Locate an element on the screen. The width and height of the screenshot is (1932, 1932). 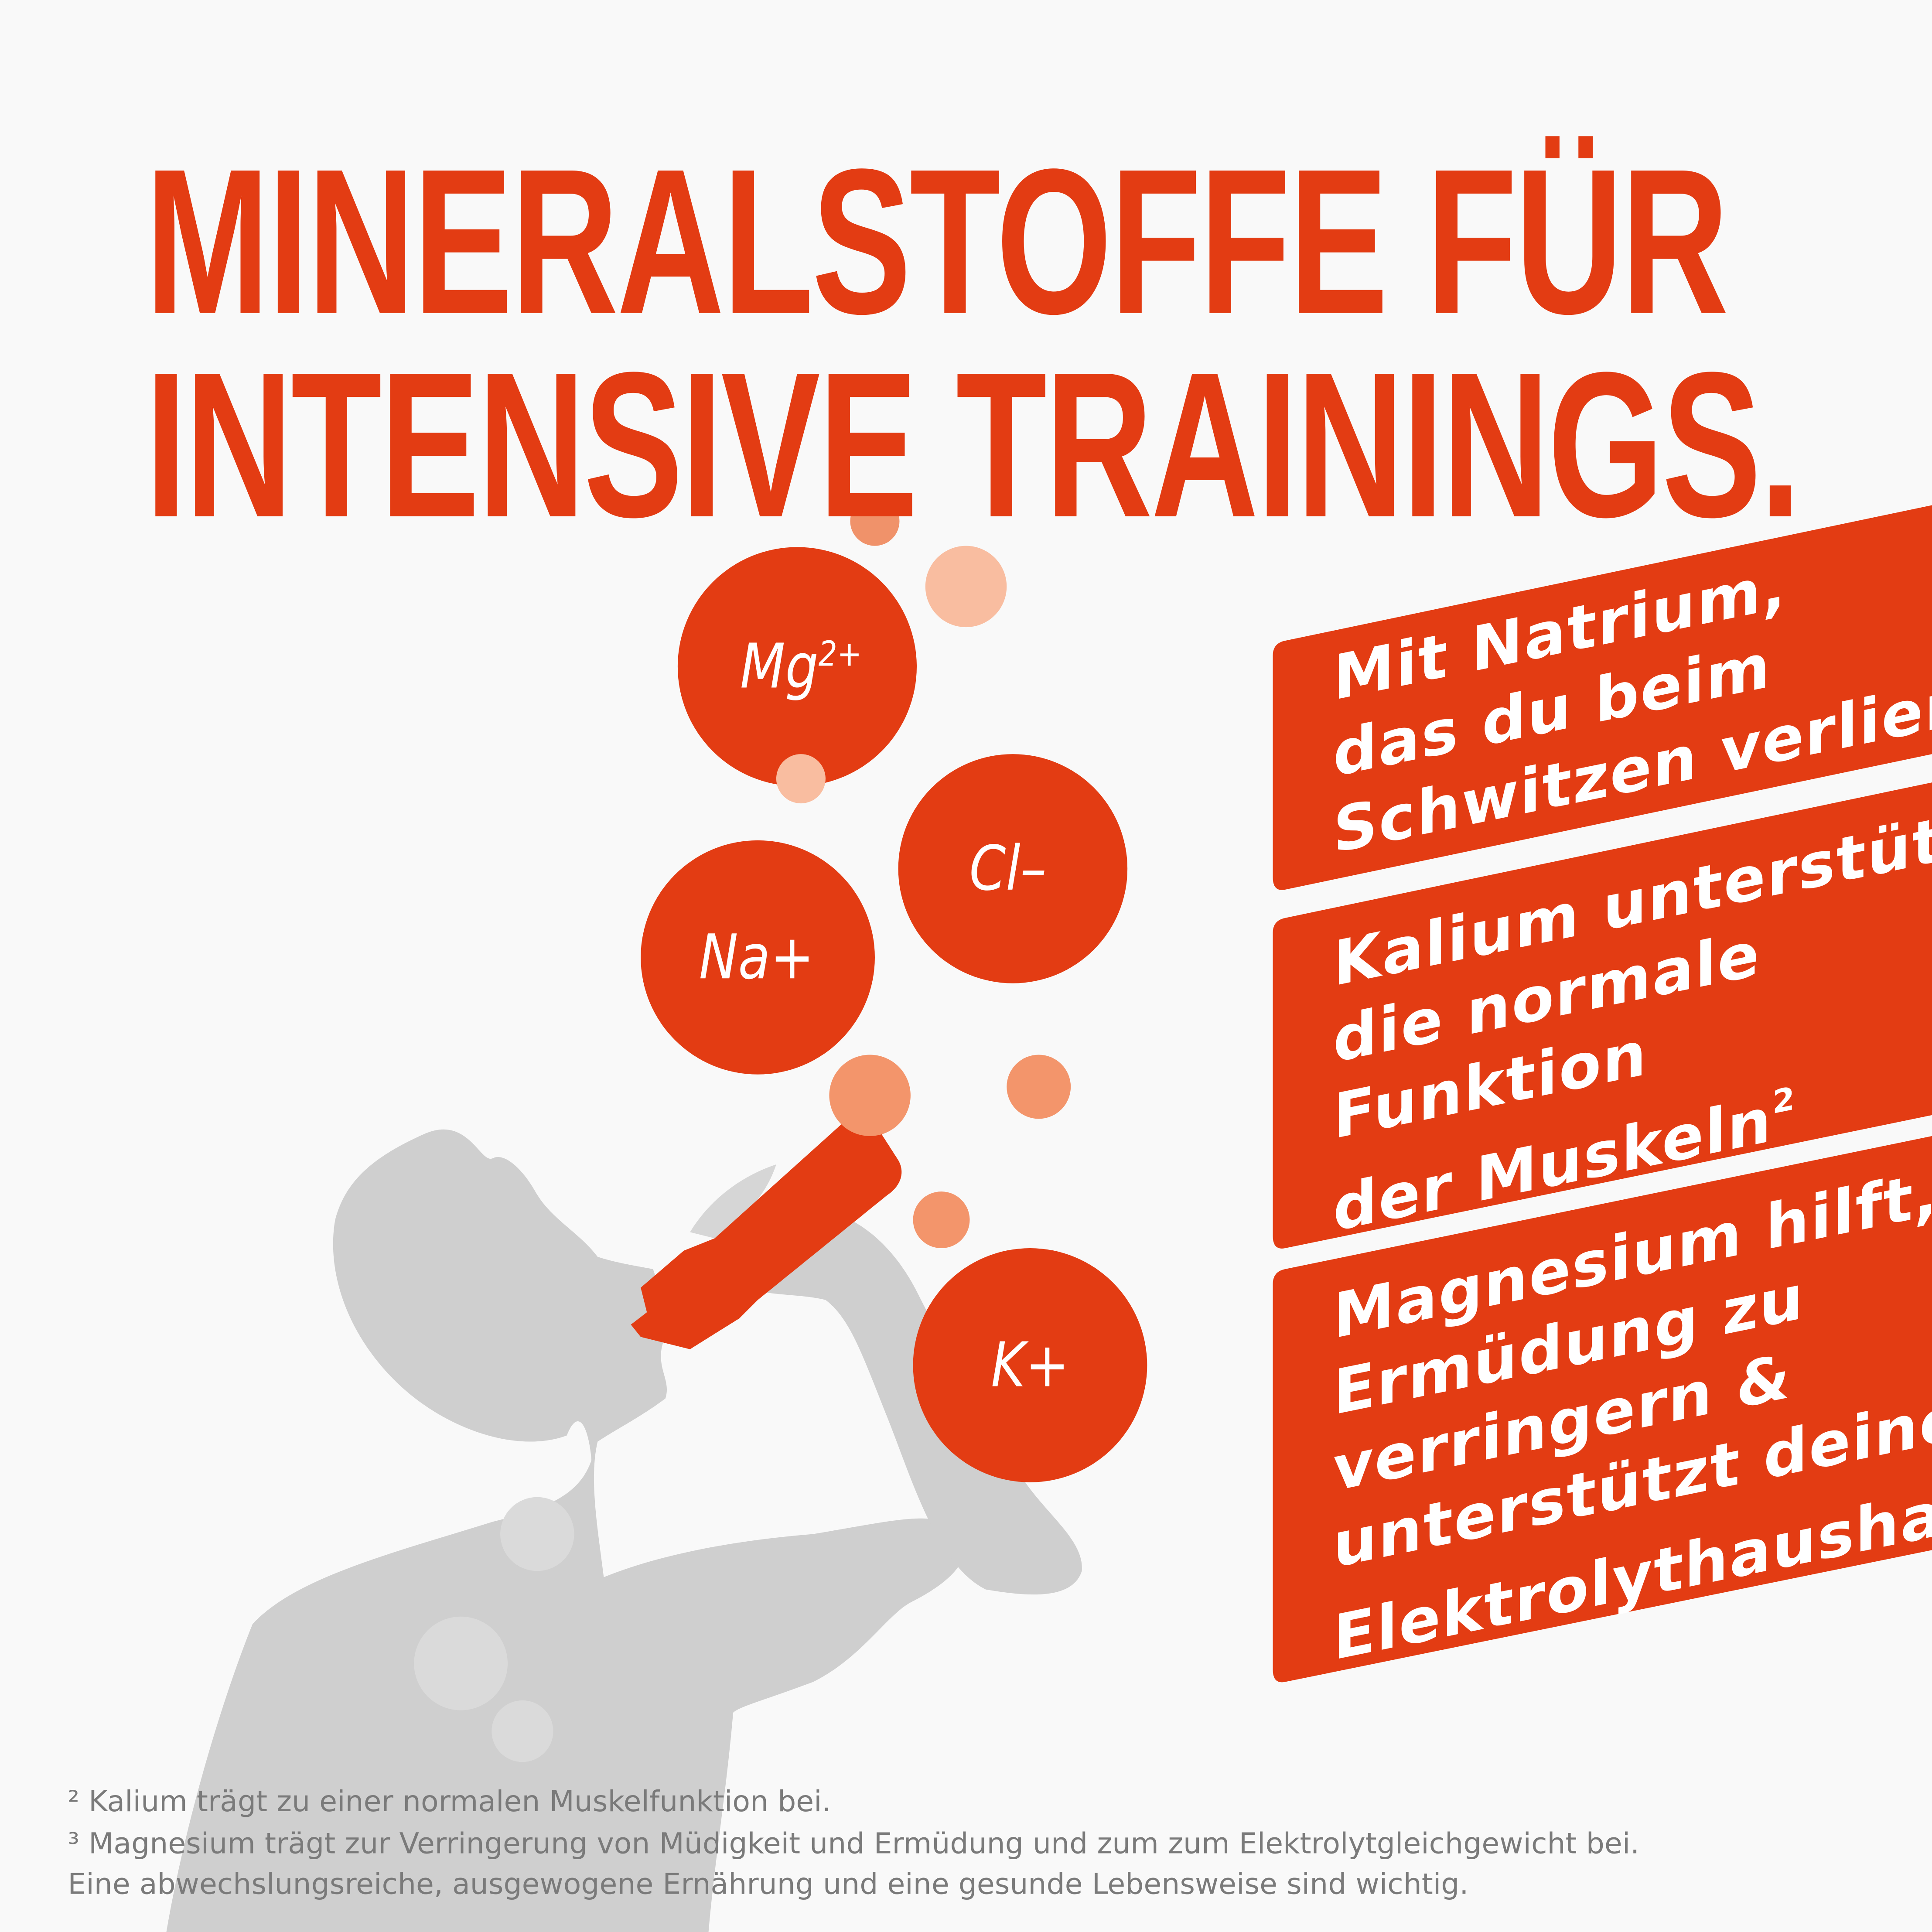
ion-circle-k is located at coordinates (1030, 1365).